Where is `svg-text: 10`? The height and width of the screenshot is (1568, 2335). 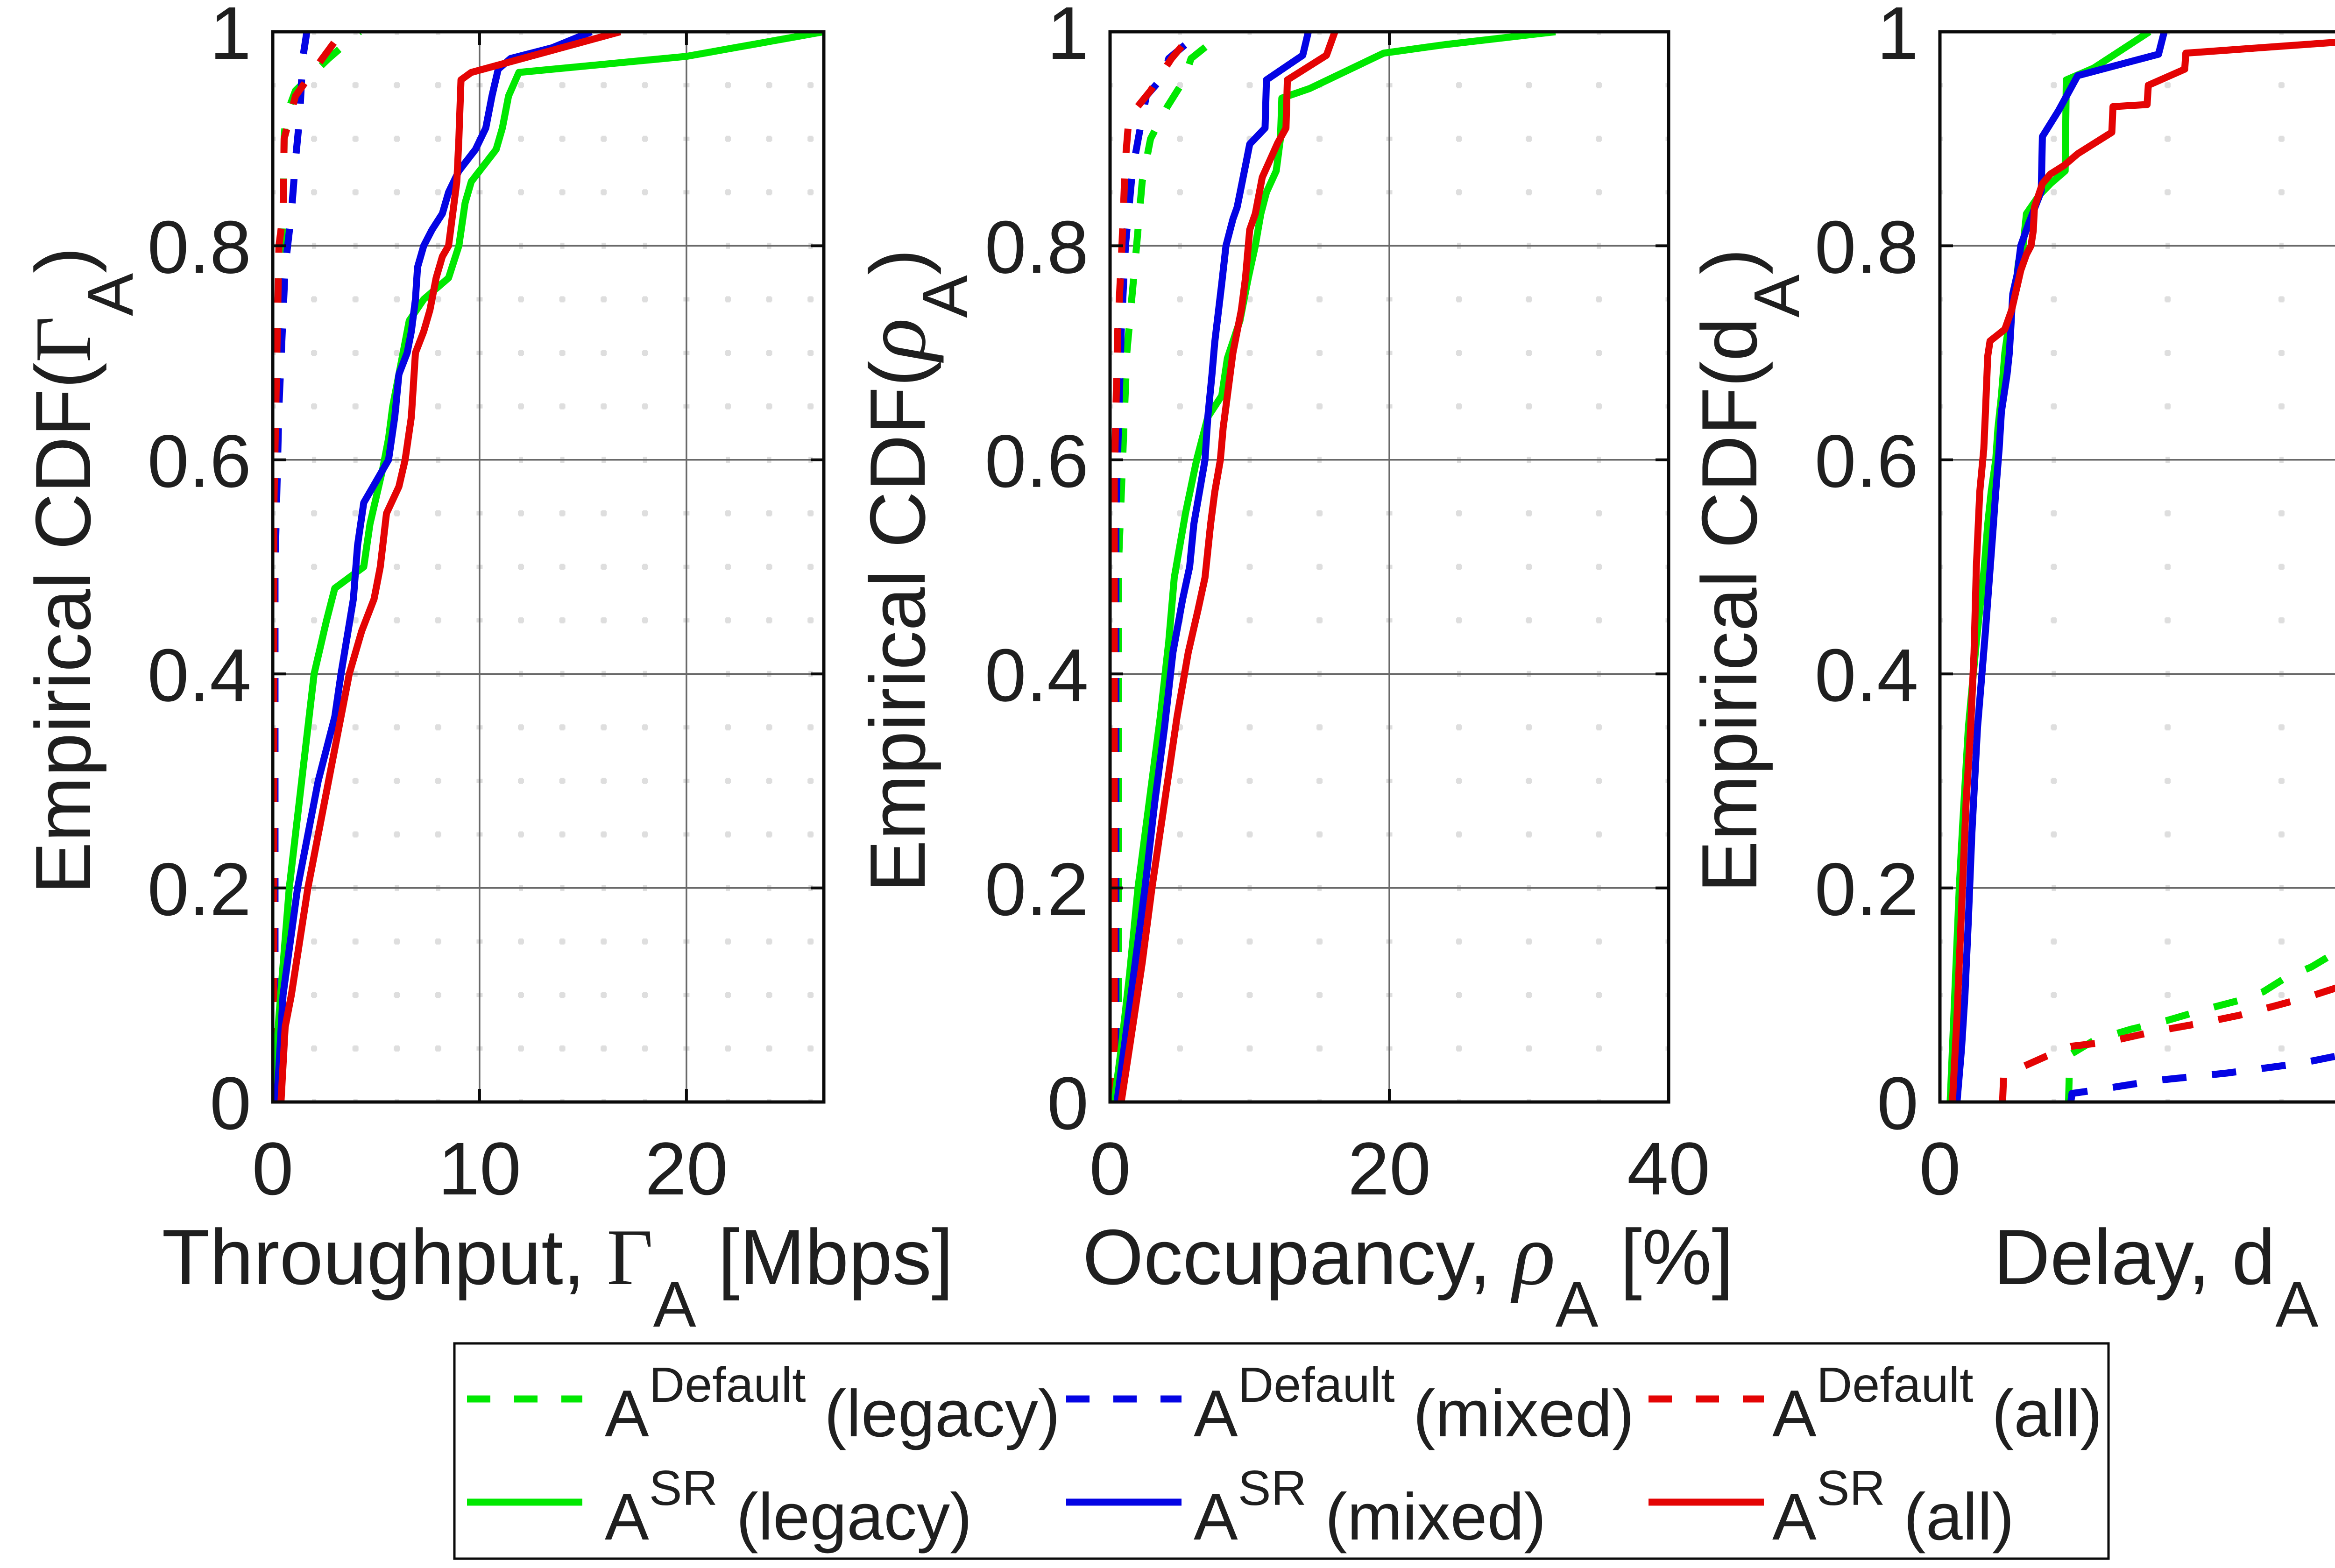
svg-text: 10 is located at coordinates (480, 1168).